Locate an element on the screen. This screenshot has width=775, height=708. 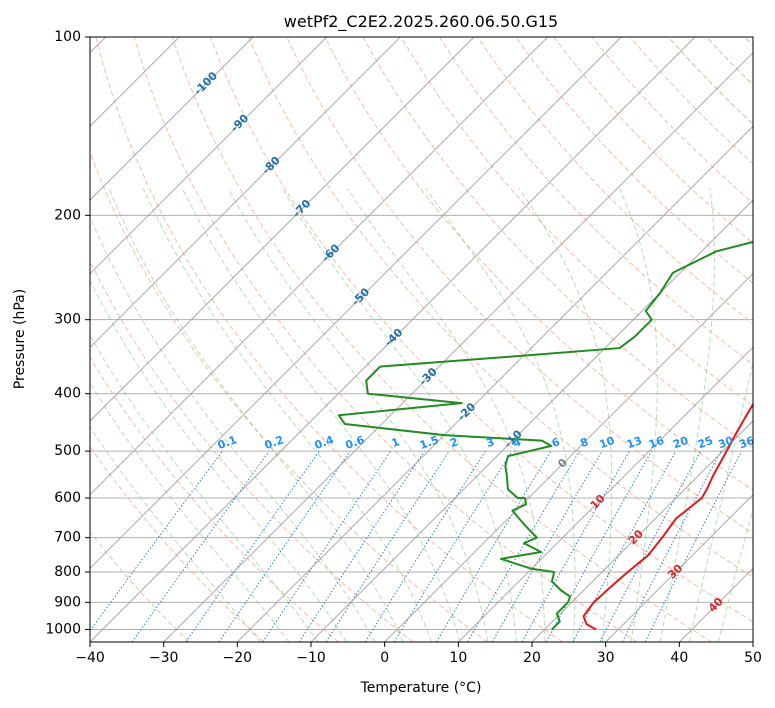
mixing-ratio-label: 16 is located at coordinates (656, 443).